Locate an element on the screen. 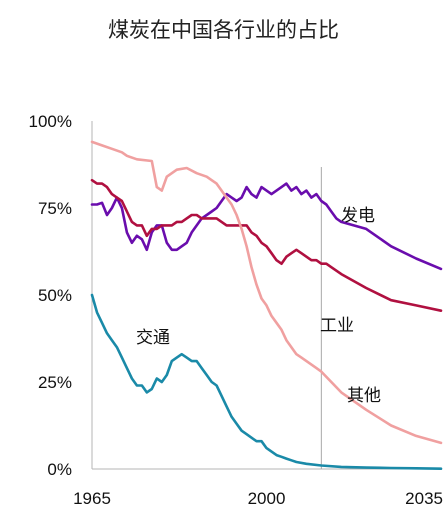 This screenshot has width=447, height=523. x-tick-label: 2035 is located at coordinates (424, 498).